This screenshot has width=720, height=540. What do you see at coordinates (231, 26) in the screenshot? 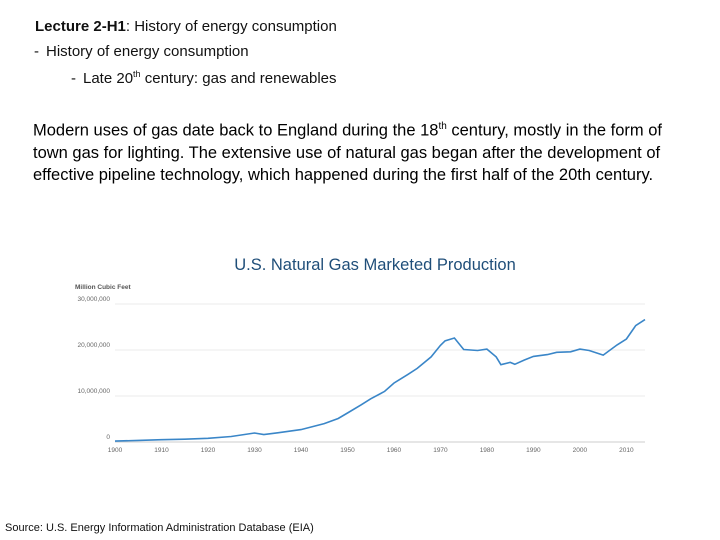
I see `lecture-topic: : History of energy consumption` at bounding box center [231, 26].